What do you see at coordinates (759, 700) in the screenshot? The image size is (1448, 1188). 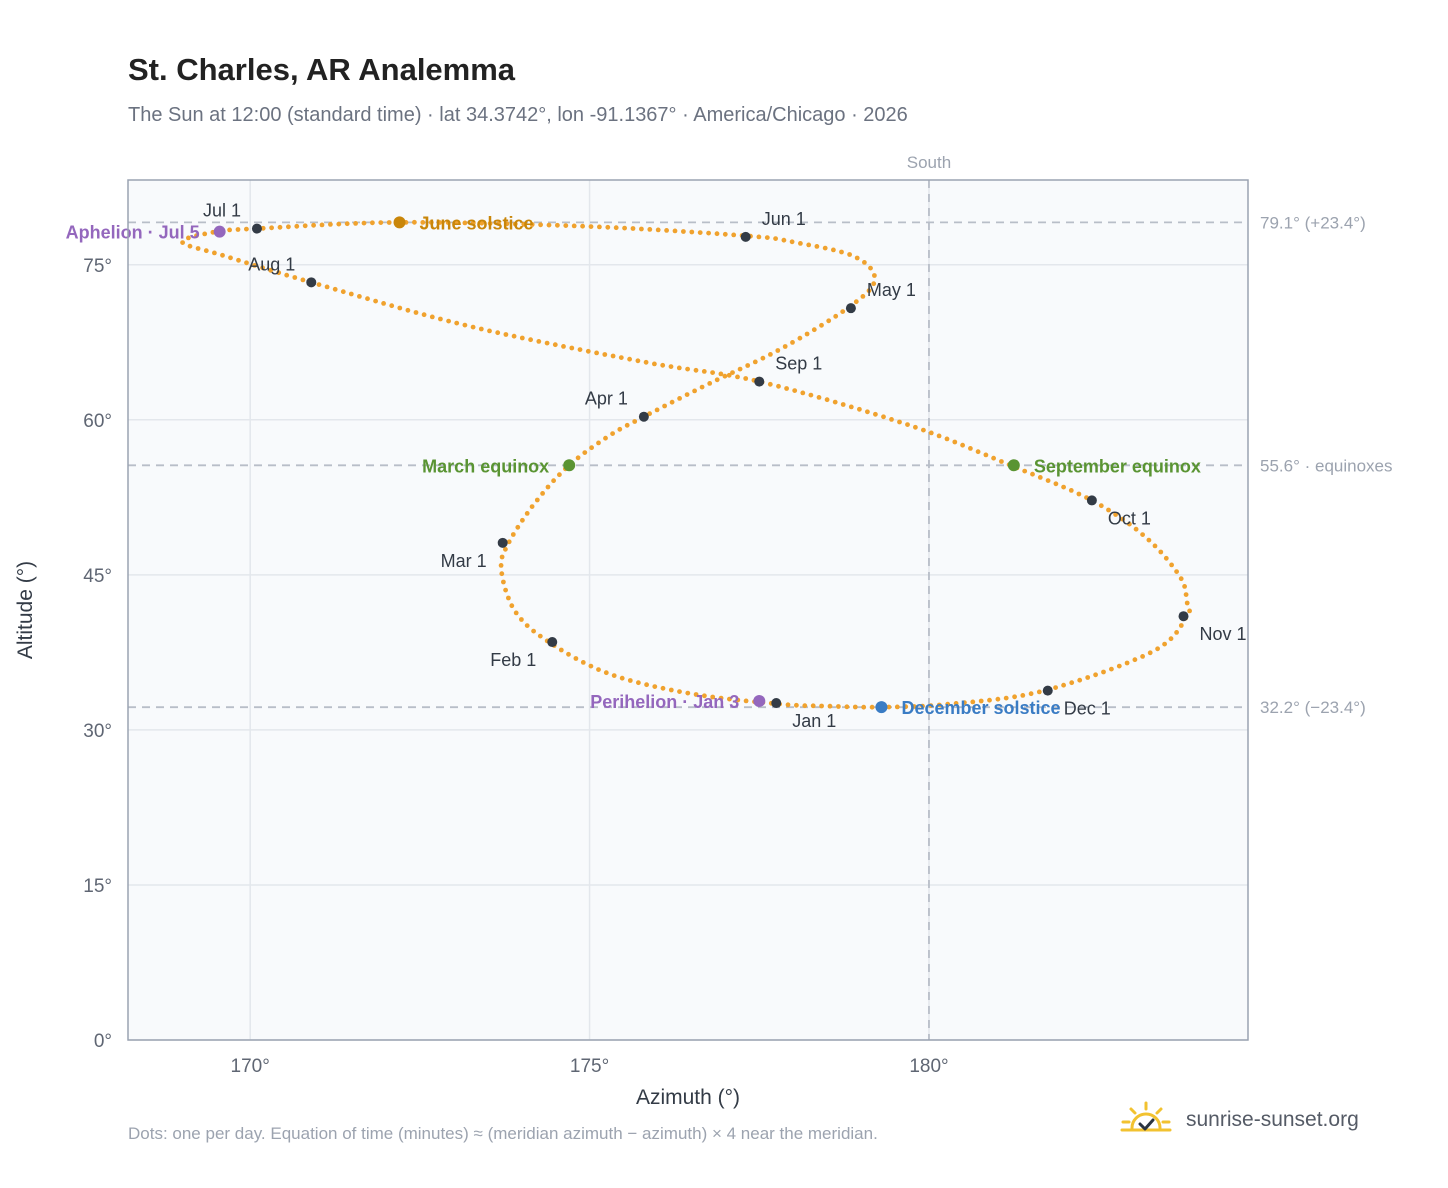 I see `event-marker-dot` at bounding box center [759, 700].